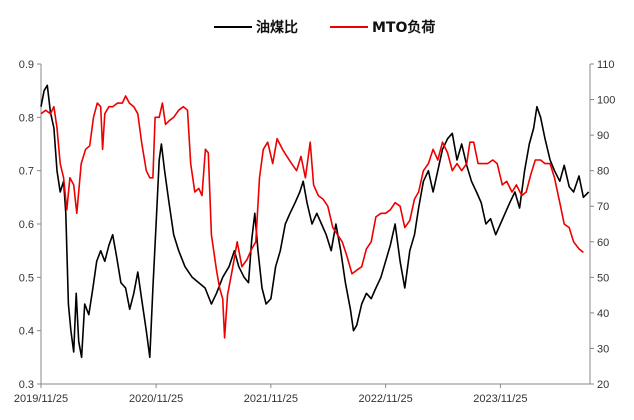 The width and height of the screenshot is (634, 420). Describe the element at coordinates (603, 207) in the screenshot. I see `y-right-tick-label: 70` at that location.